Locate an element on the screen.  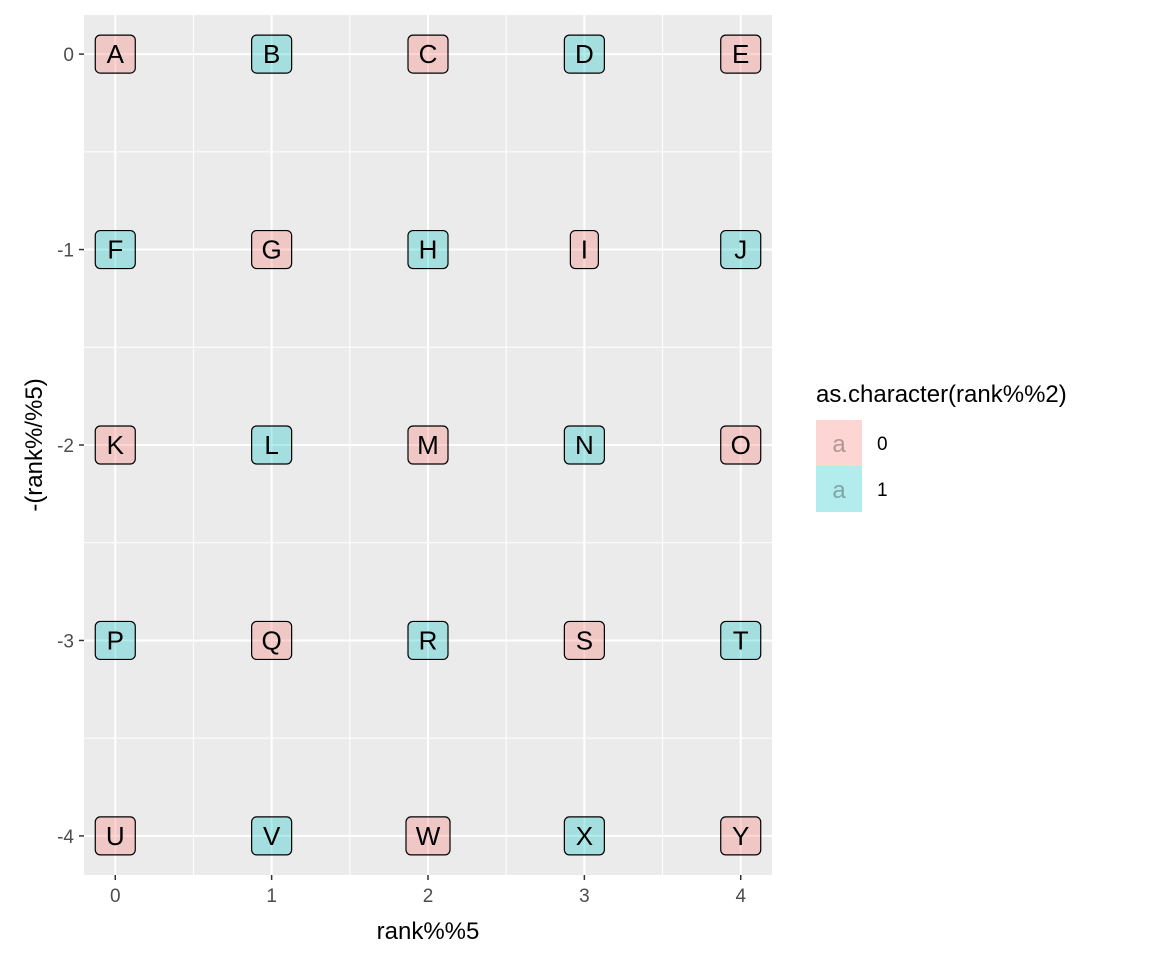
label-text: V is located at coordinates (272, 836).